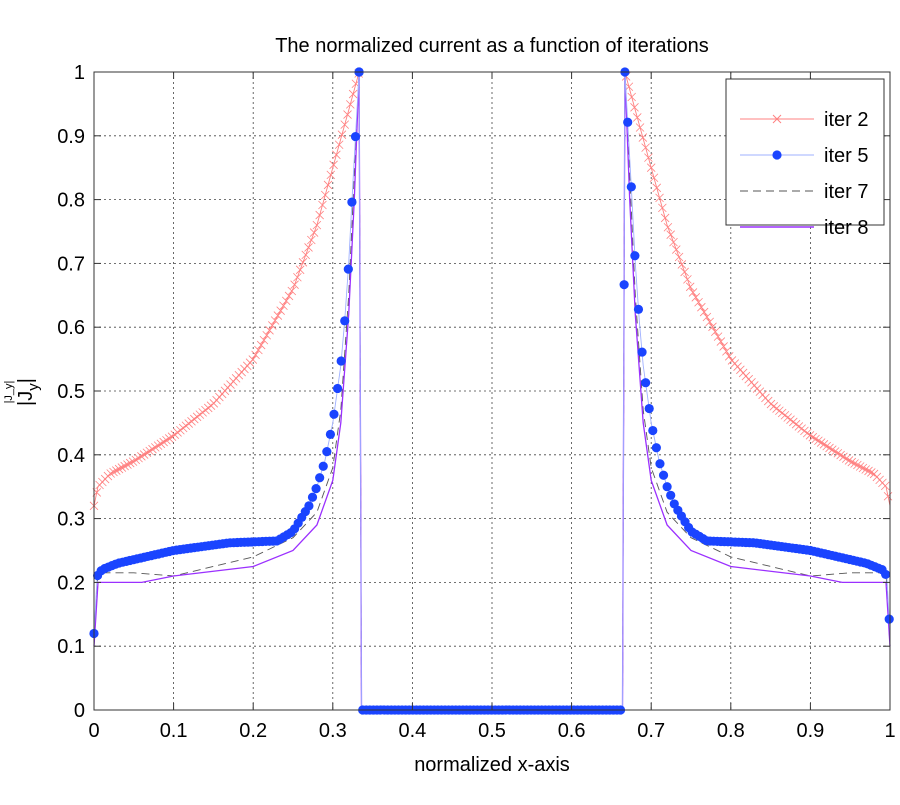 The height and width of the screenshot is (805, 900). I want to click on y-tick-label: 0.9, so click(71, 137).